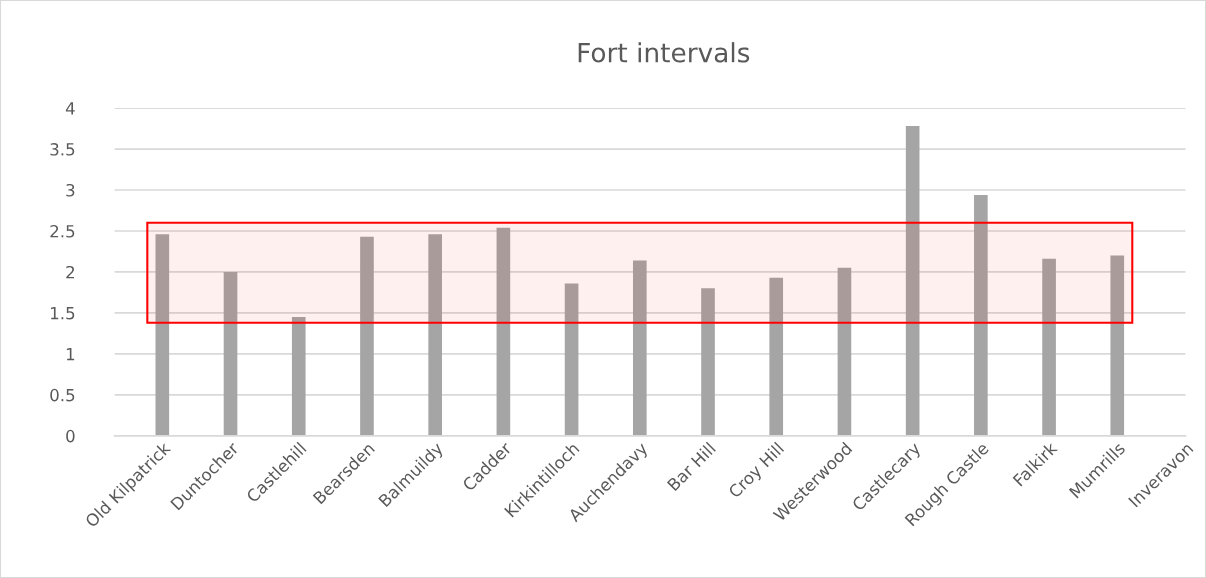  Describe the element at coordinates (62, 149) in the screenshot. I see `y-tick-label: 3.5` at that location.